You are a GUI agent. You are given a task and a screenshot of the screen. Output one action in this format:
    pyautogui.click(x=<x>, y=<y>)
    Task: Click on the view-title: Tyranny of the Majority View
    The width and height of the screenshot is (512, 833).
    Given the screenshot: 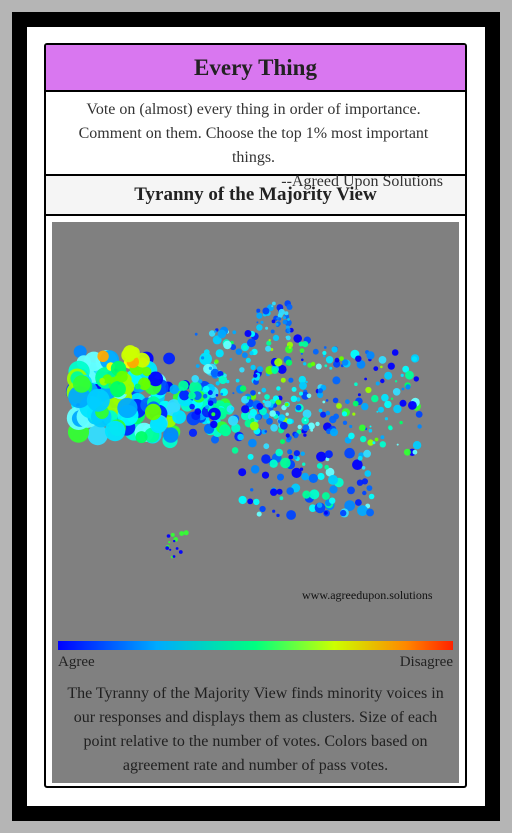 What is the action you would take?
    pyautogui.click(x=255, y=194)
    